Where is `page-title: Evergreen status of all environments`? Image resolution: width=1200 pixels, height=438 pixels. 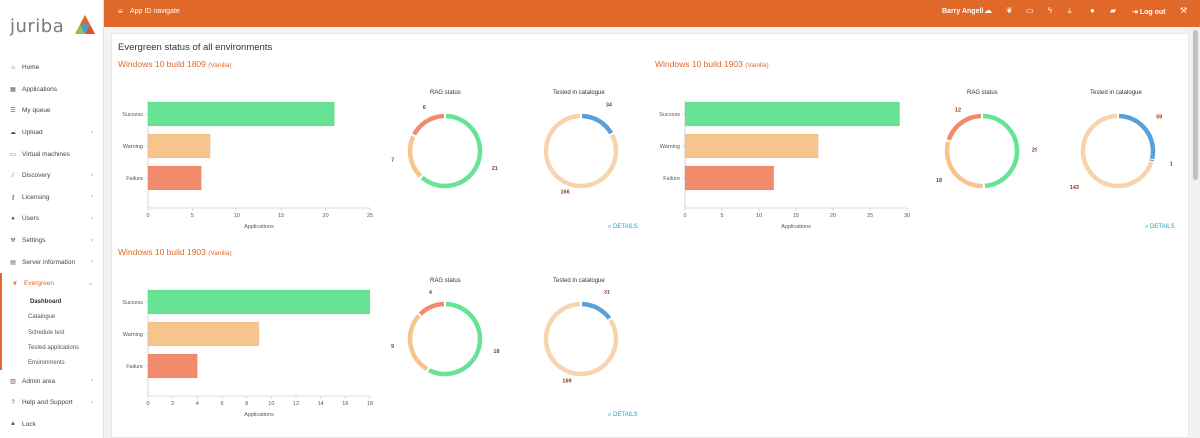
page-title: Evergreen status of all environments is located at coordinates (195, 47).